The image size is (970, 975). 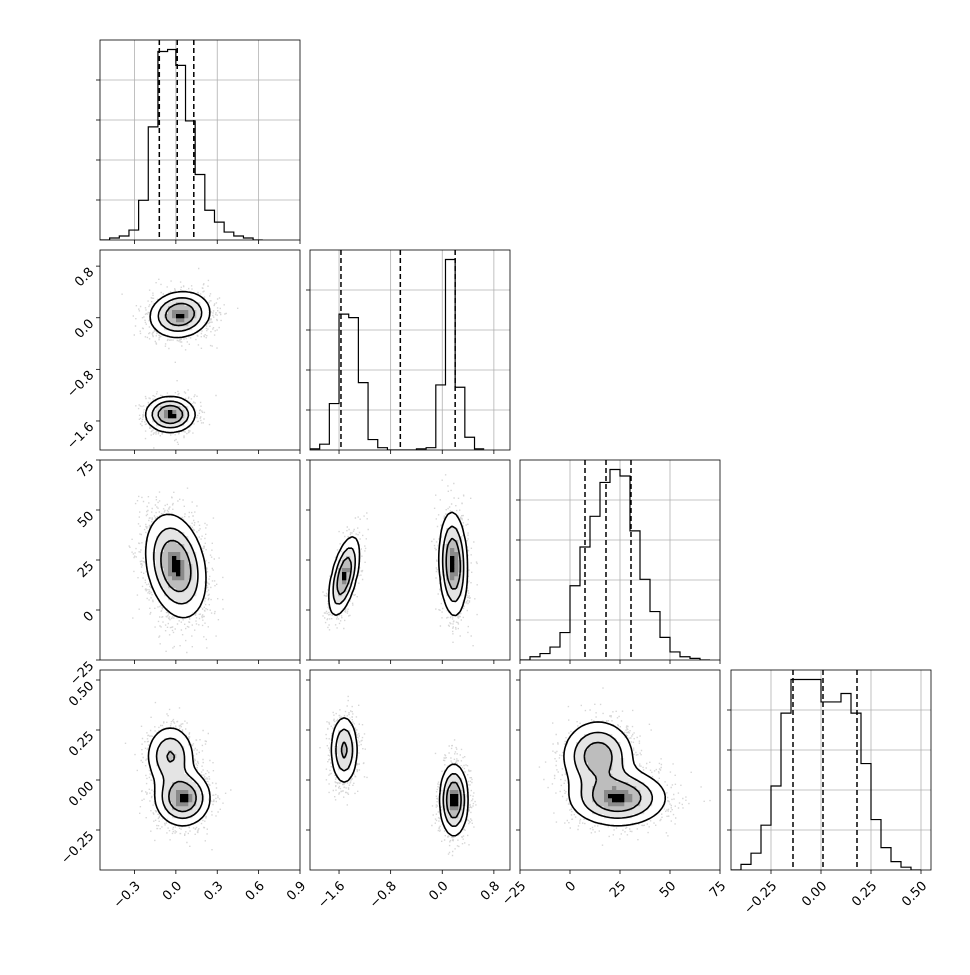 What do you see at coordinates (78, 848) in the screenshot?
I see `y-tick-label: −0.25` at bounding box center [78, 848].